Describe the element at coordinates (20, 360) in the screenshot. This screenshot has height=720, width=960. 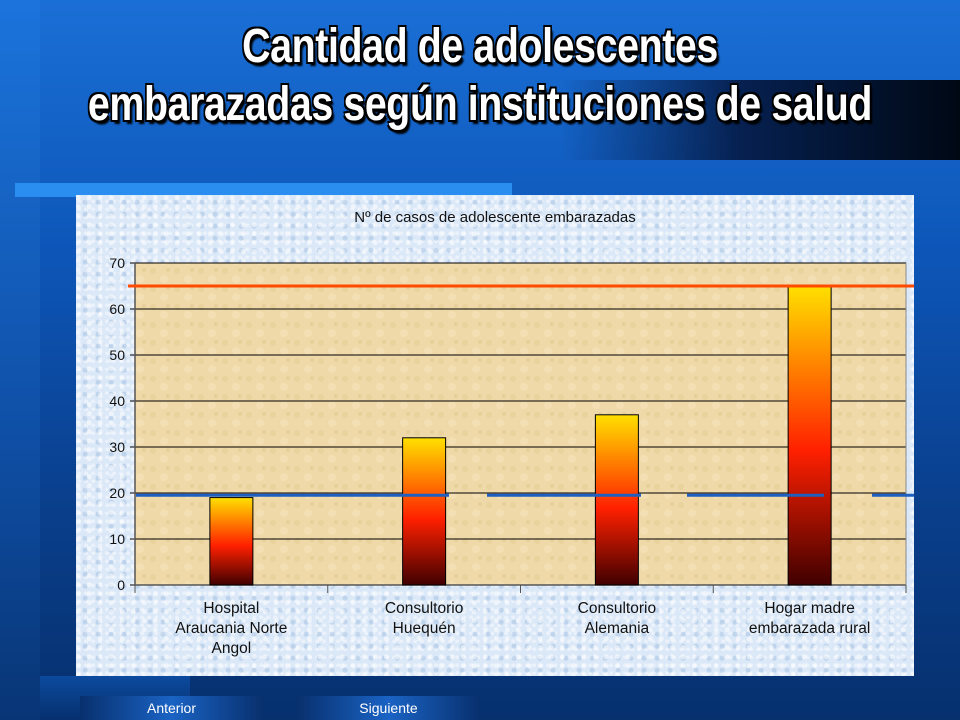
I see `left-decorative-strip` at that location.